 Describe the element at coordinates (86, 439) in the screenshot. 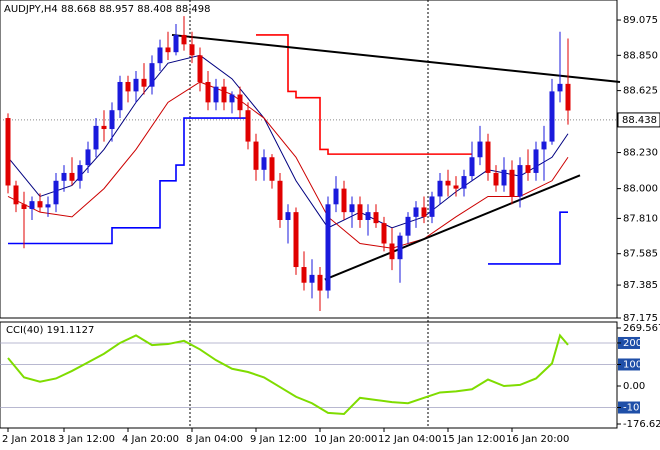

I see `x-tick-label: 3 Jan 12:00` at that location.